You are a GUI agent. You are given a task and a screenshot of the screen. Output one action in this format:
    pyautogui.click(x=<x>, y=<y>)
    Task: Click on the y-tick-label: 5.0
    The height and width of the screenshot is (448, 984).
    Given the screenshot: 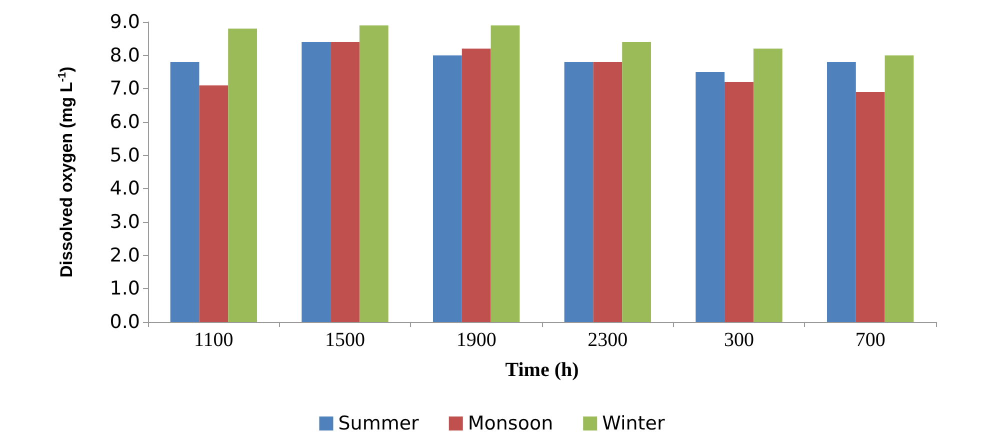 What is the action you would take?
    pyautogui.click(x=125, y=155)
    